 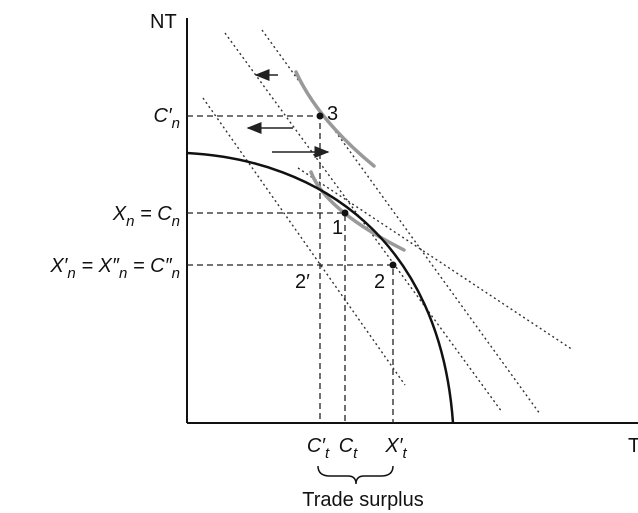 I want to click on label-base: = X″, so click(x=98, y=266).